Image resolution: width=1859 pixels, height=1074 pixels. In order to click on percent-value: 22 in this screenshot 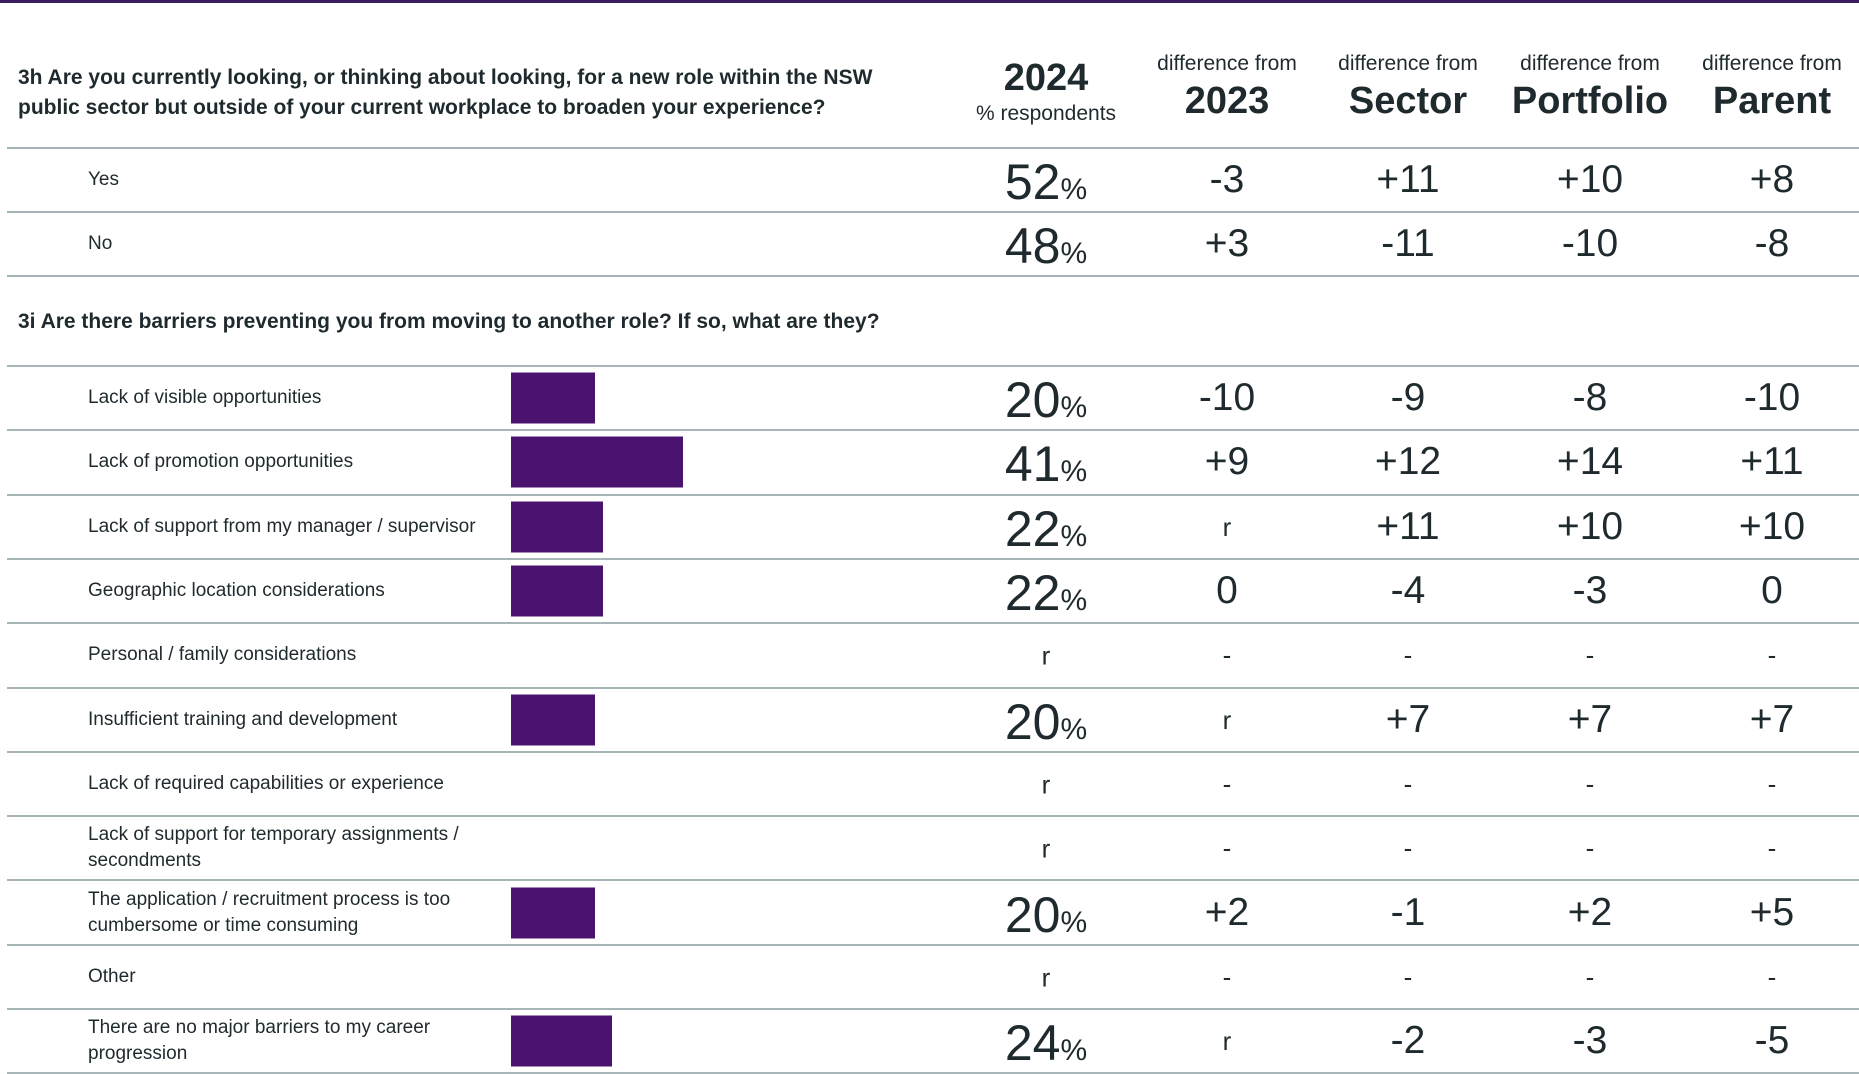, I will do `click(1032, 528)`.